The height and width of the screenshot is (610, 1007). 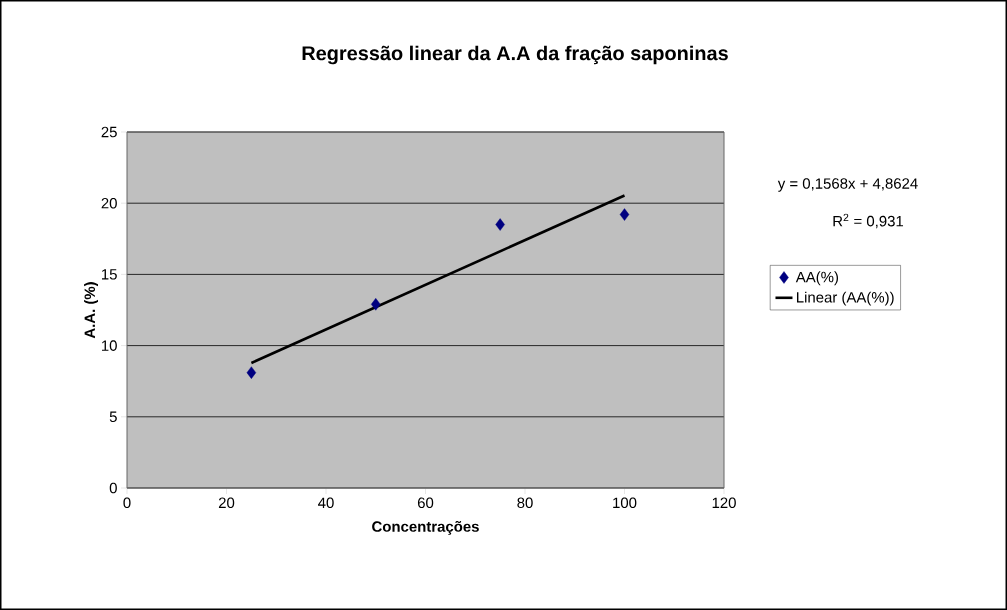 What do you see at coordinates (326, 503) in the screenshot?
I see `x-tick-label: 40` at bounding box center [326, 503].